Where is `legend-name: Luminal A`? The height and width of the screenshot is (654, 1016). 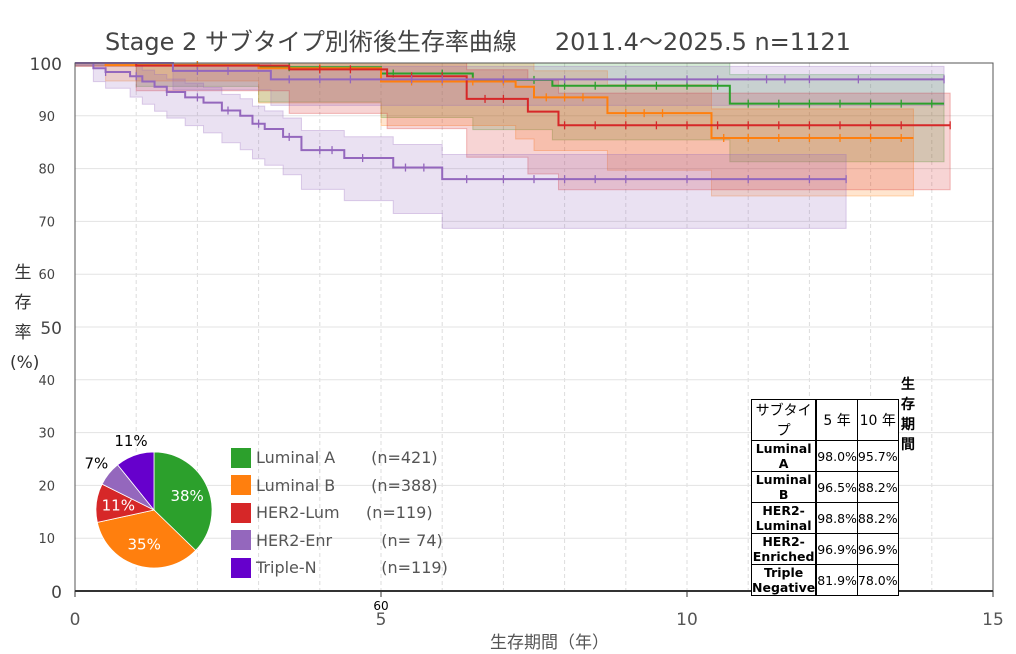
legend-name: Luminal A is located at coordinates (296, 458).